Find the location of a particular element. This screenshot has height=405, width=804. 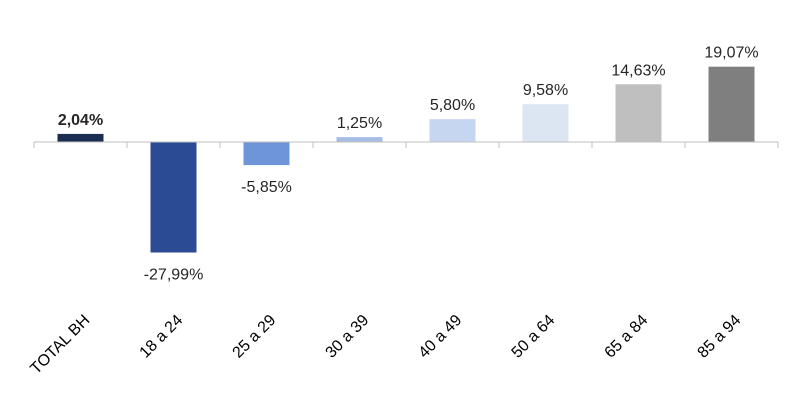

value-label-7: 14,63% is located at coordinates (638, 70).